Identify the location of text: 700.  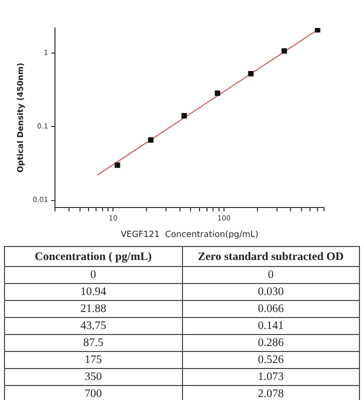
(93, 393).